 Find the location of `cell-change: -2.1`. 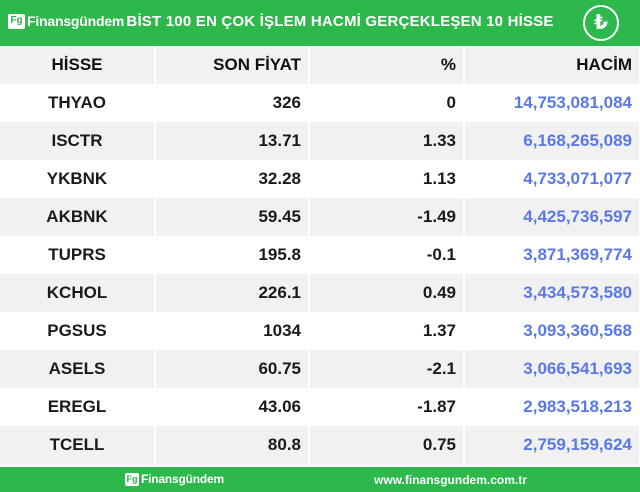

cell-change: -2.1 is located at coordinates (387, 369).